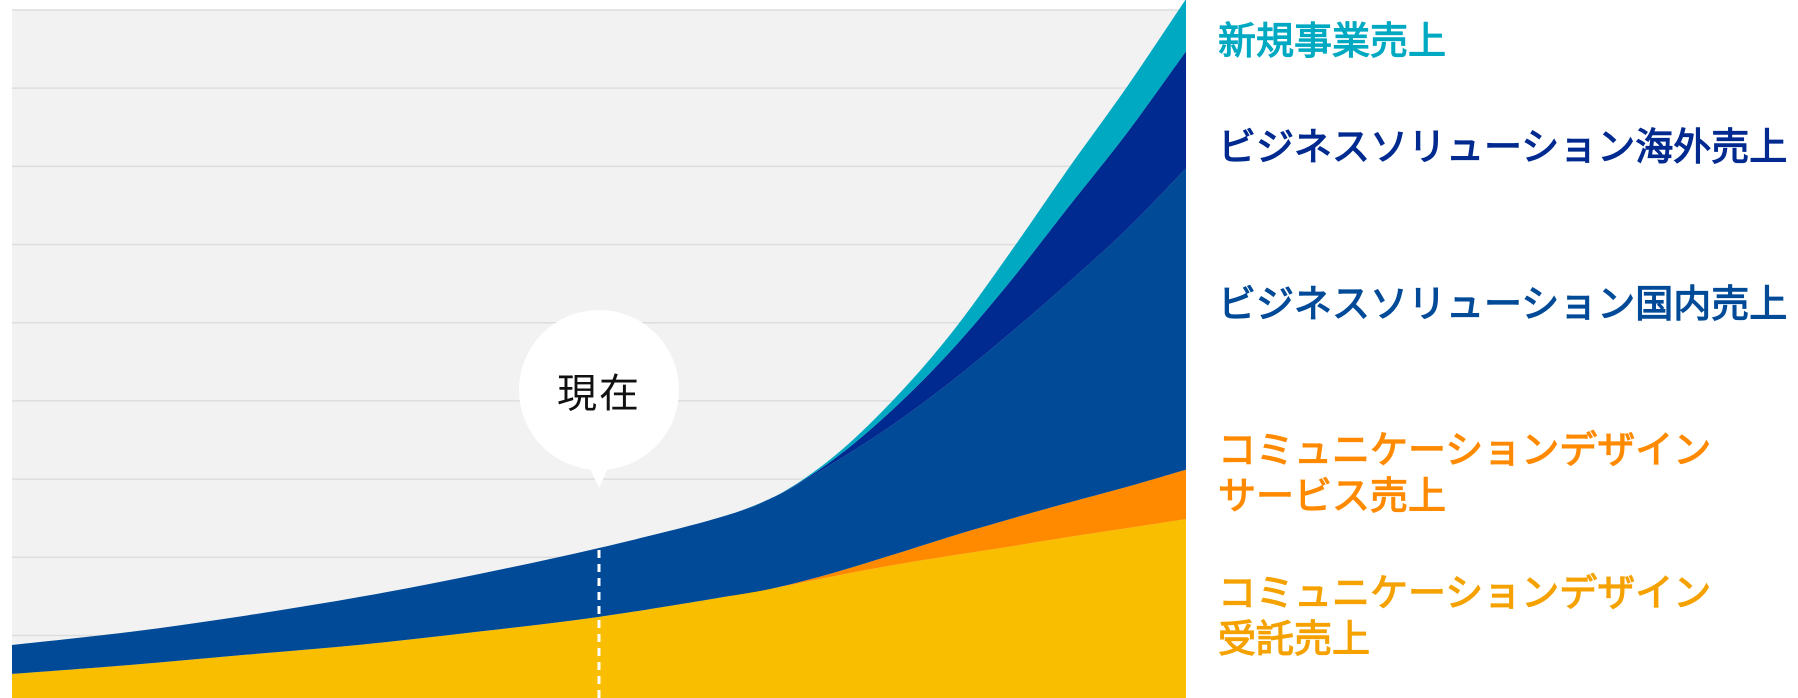 The height and width of the screenshot is (698, 1798). I want to click on legend-item-new-business: 新規事業売上, so click(1332, 41).